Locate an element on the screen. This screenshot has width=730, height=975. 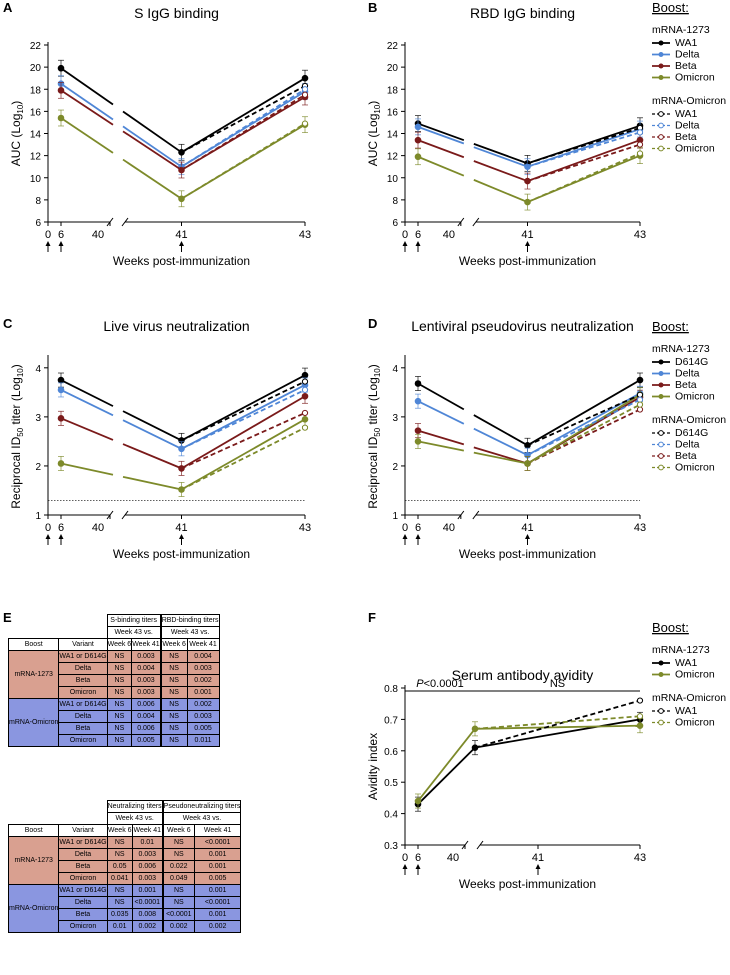
legend-label: Omicron is located at coordinates (695, 149).